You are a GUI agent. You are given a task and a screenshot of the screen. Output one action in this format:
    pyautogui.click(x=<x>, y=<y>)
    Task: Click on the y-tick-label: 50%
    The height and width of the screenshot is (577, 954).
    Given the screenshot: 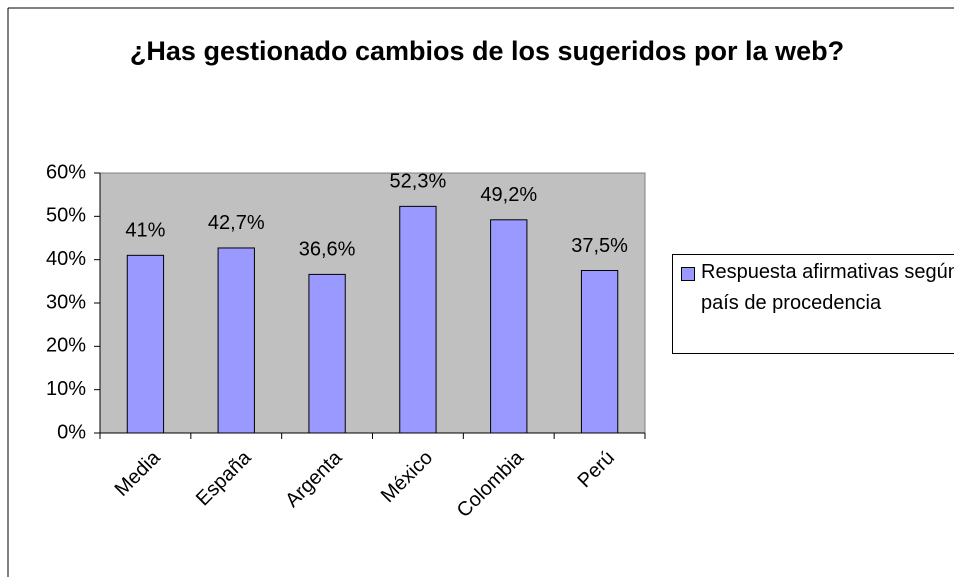 What is the action you would take?
    pyautogui.click(x=66, y=216)
    